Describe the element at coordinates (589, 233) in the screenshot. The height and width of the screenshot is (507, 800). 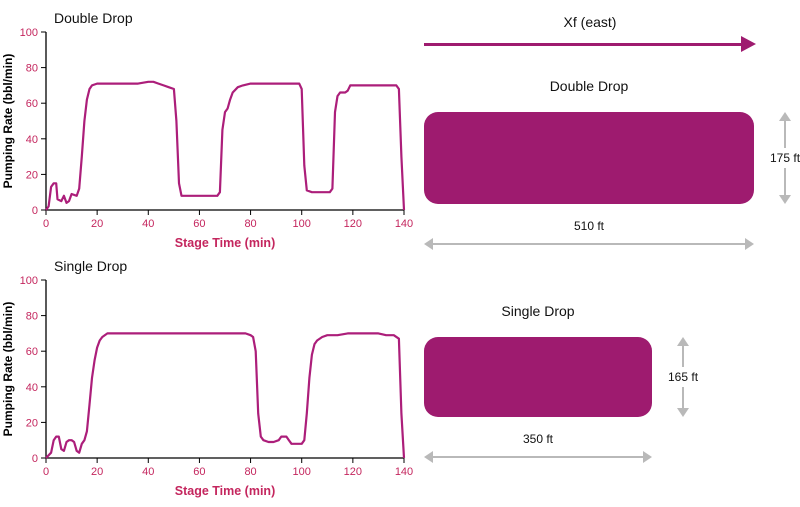
I see `double-drop-width-dimension: 510 ft` at that location.